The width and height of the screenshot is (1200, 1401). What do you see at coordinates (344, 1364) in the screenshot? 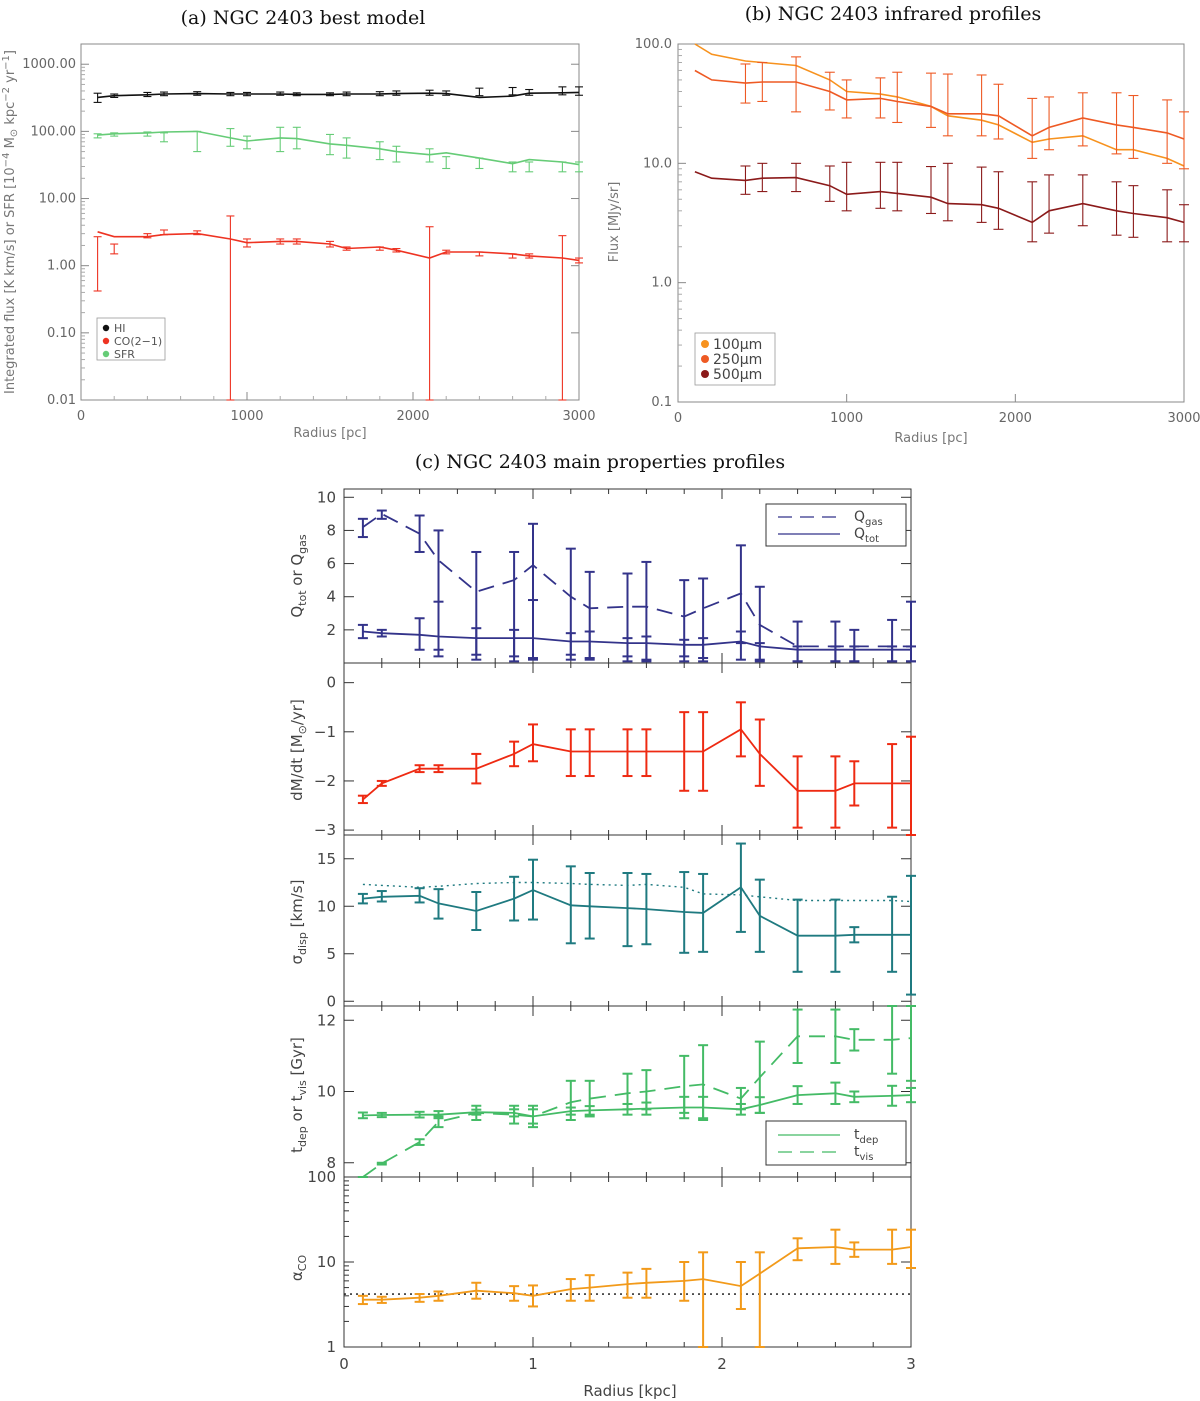
I see `c5-xtick-label: 0` at bounding box center [344, 1364].